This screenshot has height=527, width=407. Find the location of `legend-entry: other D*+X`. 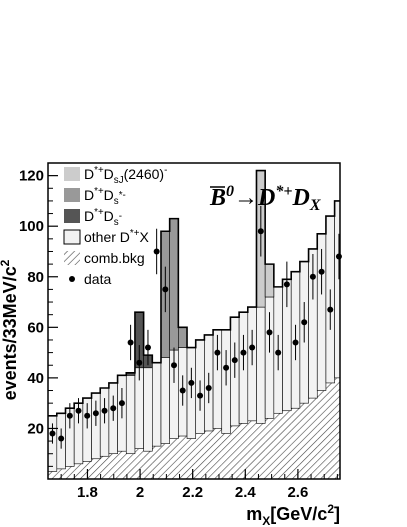

legend-entry: other D*+X is located at coordinates (106, 236).